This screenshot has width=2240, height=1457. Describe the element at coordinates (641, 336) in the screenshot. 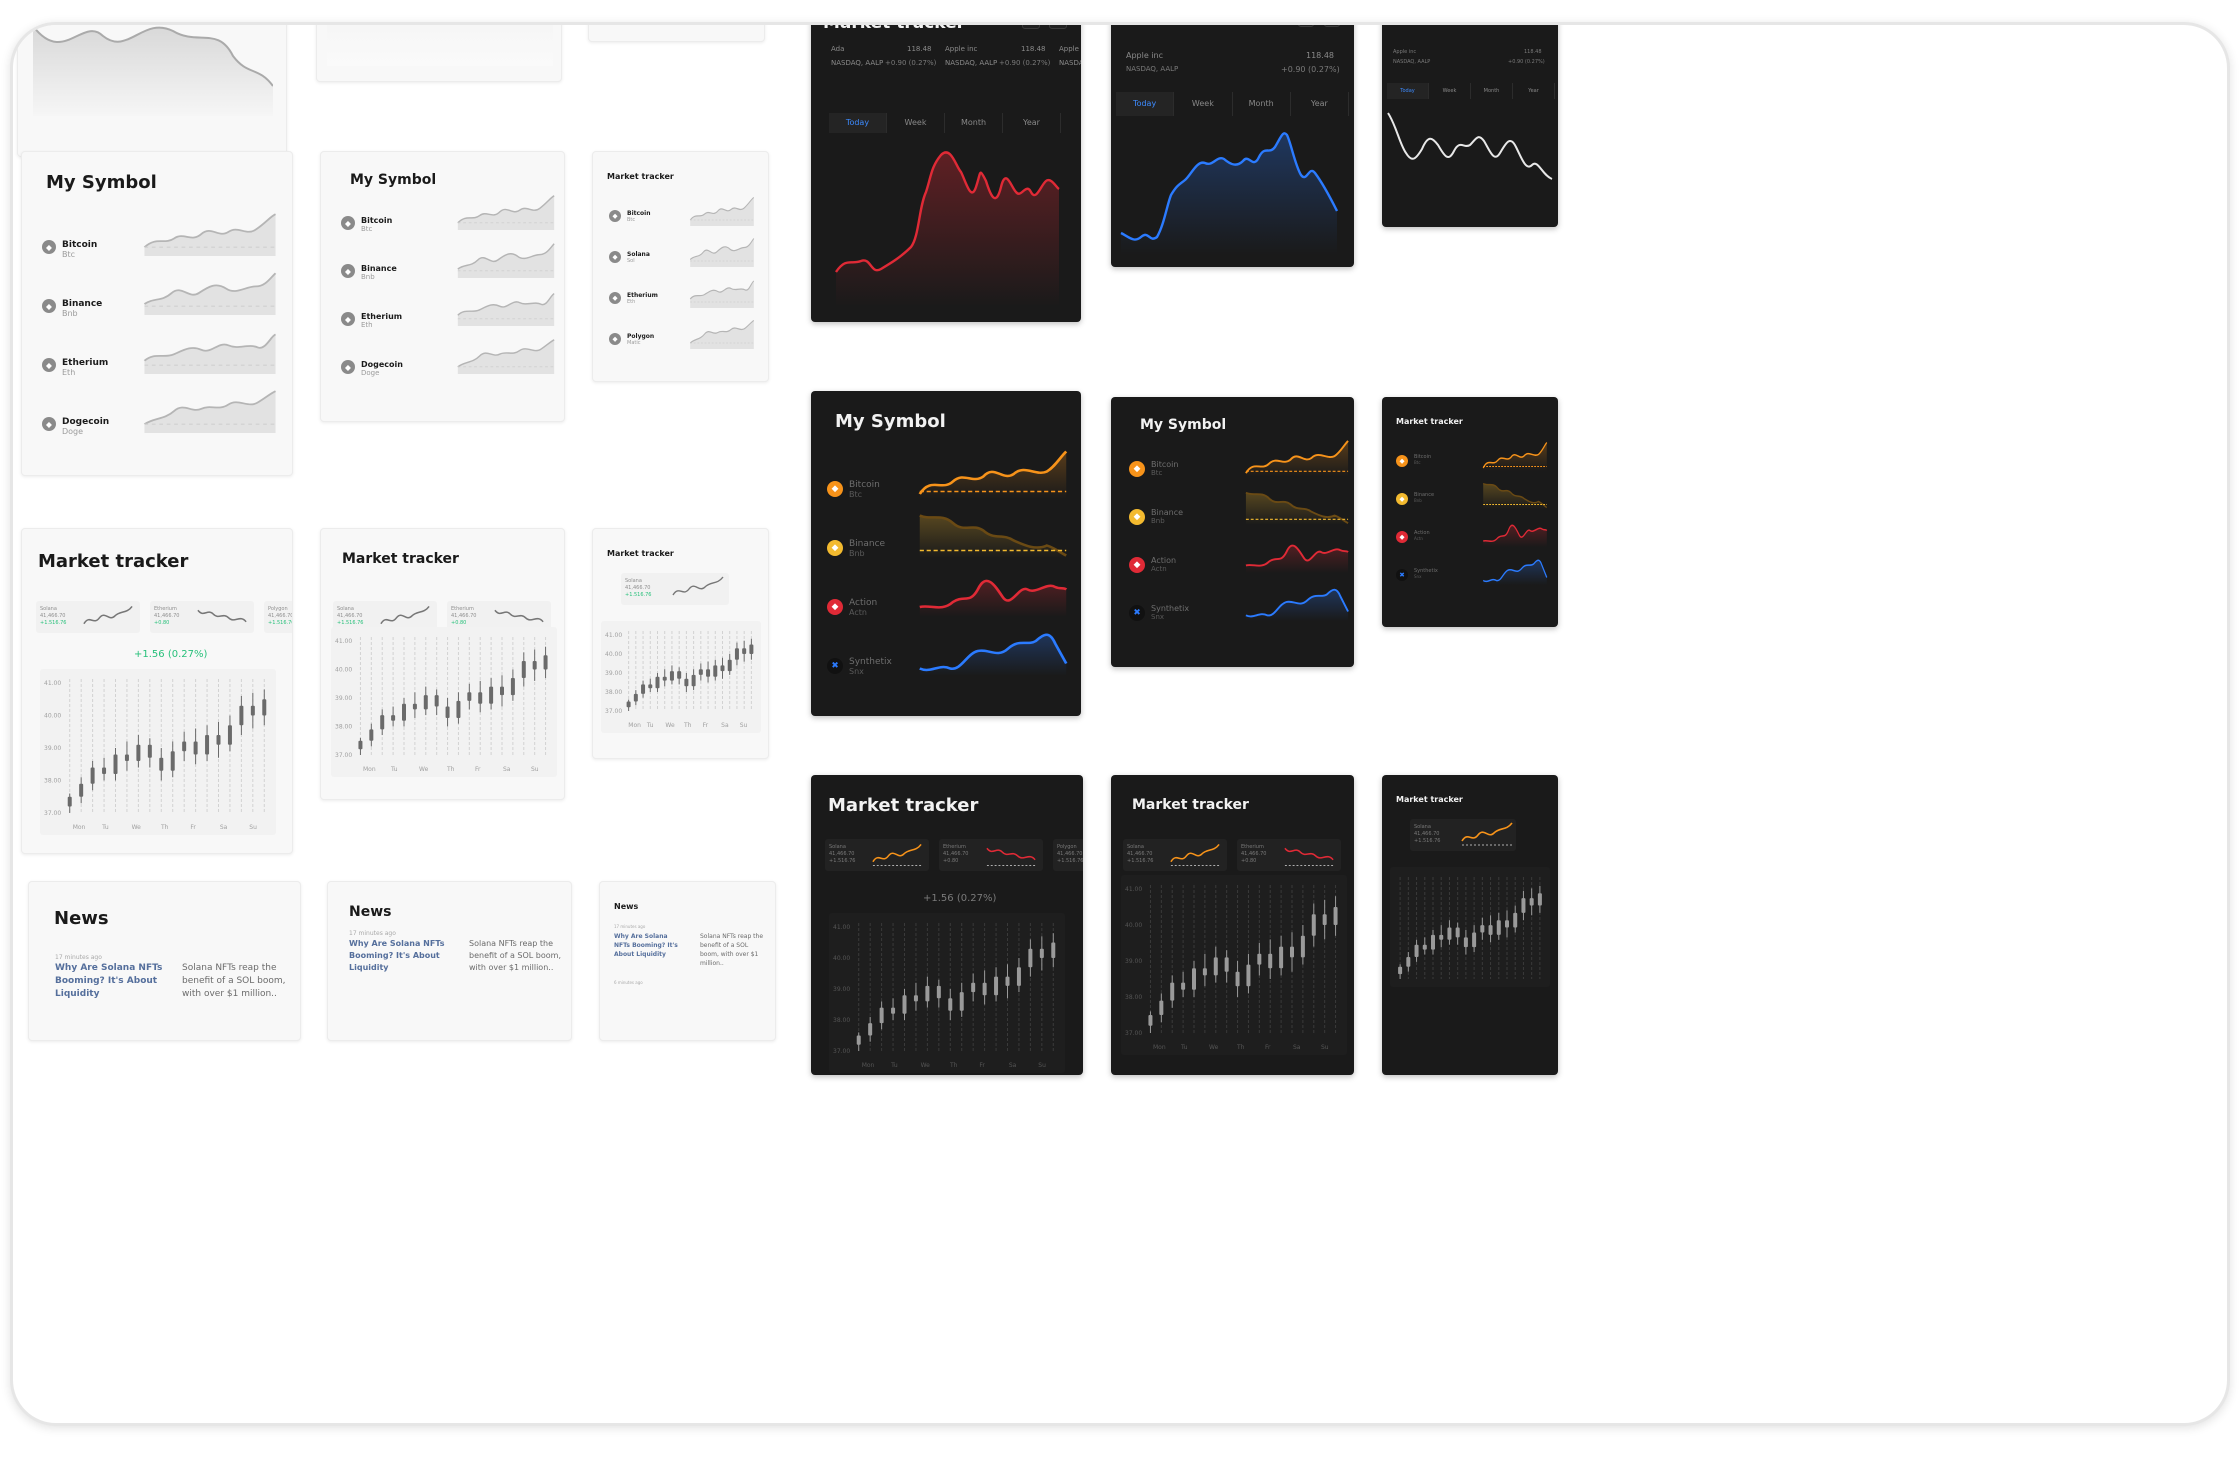

I see `symbol-name: Polygon` at that location.